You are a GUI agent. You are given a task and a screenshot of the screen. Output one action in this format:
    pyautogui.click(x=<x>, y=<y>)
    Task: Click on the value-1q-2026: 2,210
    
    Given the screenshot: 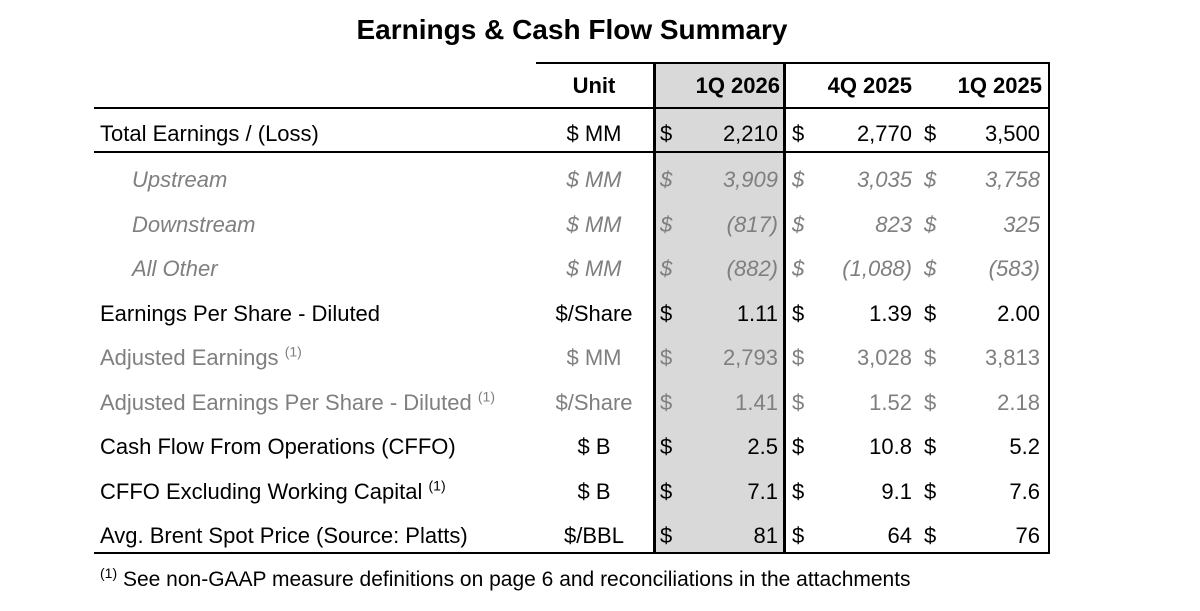 What is the action you would take?
    pyautogui.click(x=750, y=133)
    